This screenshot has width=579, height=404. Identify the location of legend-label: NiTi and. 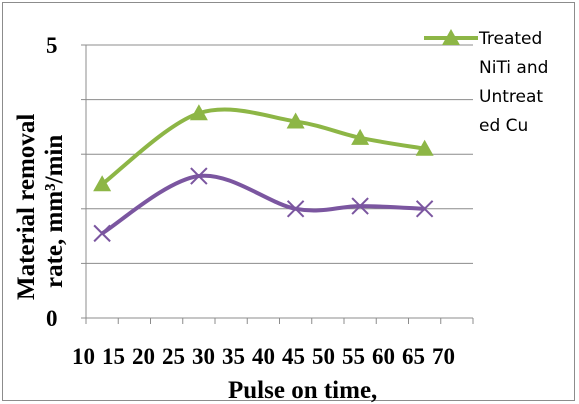
(513, 68).